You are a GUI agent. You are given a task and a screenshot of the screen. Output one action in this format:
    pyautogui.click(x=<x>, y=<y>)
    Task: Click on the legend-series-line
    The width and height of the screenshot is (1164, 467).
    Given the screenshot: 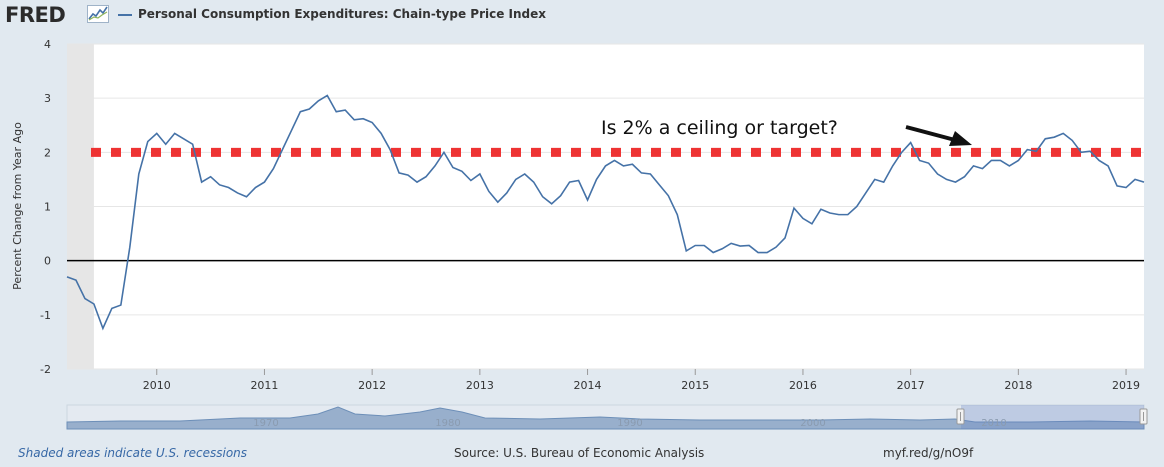 What is the action you would take?
    pyautogui.click(x=125, y=15)
    